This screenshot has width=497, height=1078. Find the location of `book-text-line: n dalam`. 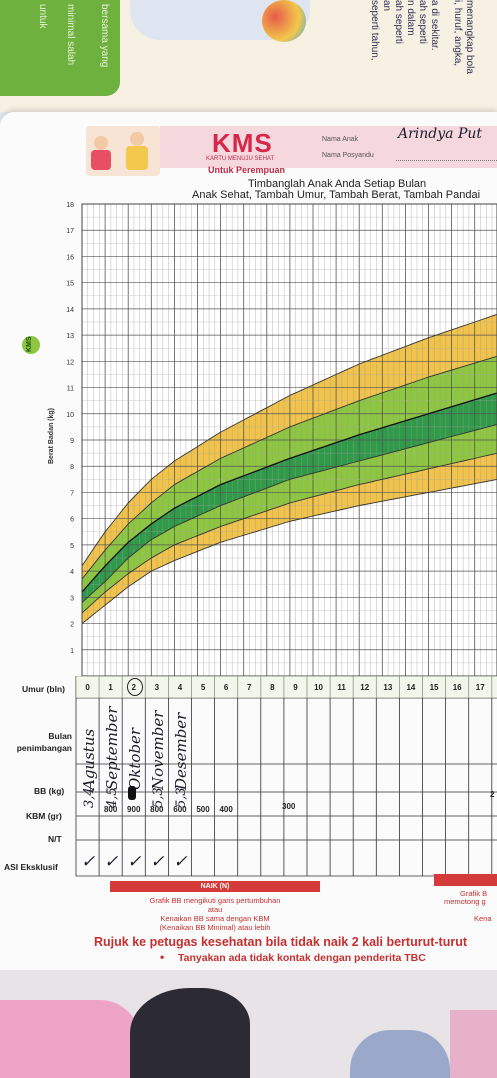

book-text-line: n dalam is located at coordinates (410, 18).